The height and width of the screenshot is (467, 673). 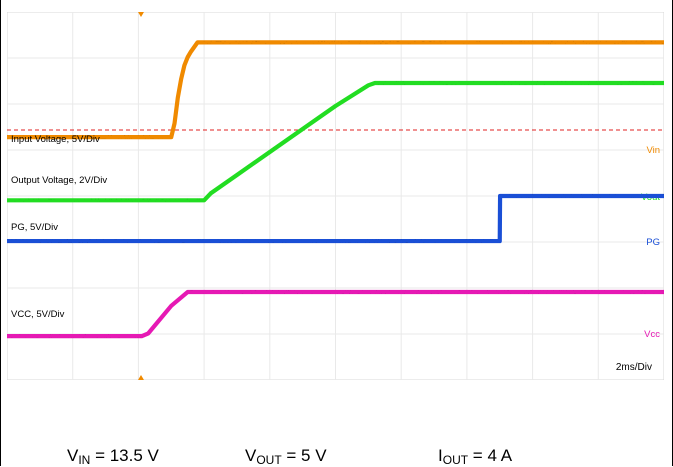 What do you see at coordinates (141, 14) in the screenshot?
I see `trigger-marker-top` at bounding box center [141, 14].